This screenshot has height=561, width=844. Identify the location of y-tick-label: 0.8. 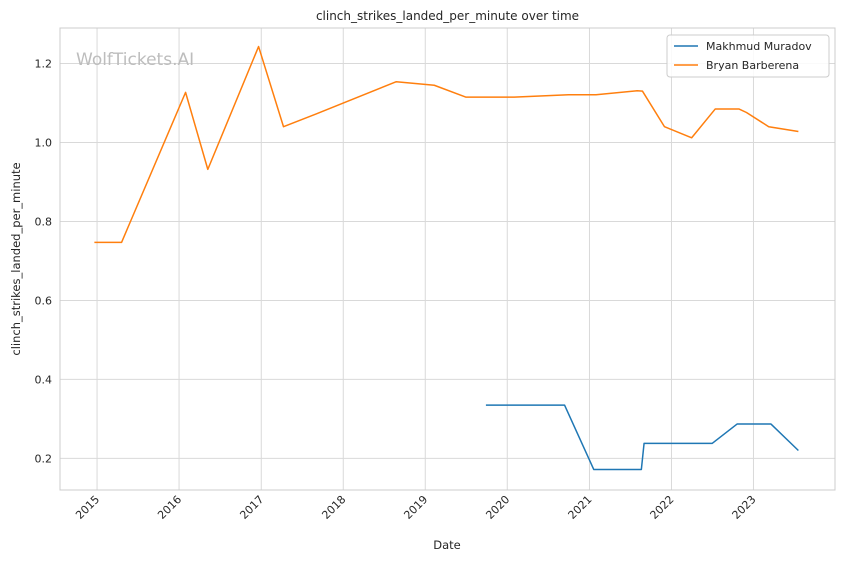
(44, 221).